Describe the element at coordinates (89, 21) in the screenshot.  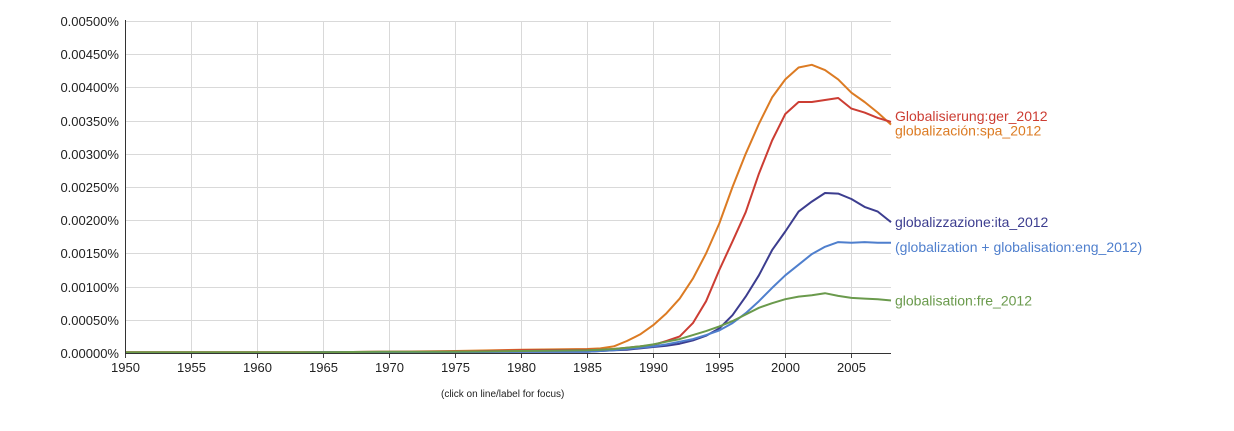
I see `y-tick-label: 0.00500%` at that location.